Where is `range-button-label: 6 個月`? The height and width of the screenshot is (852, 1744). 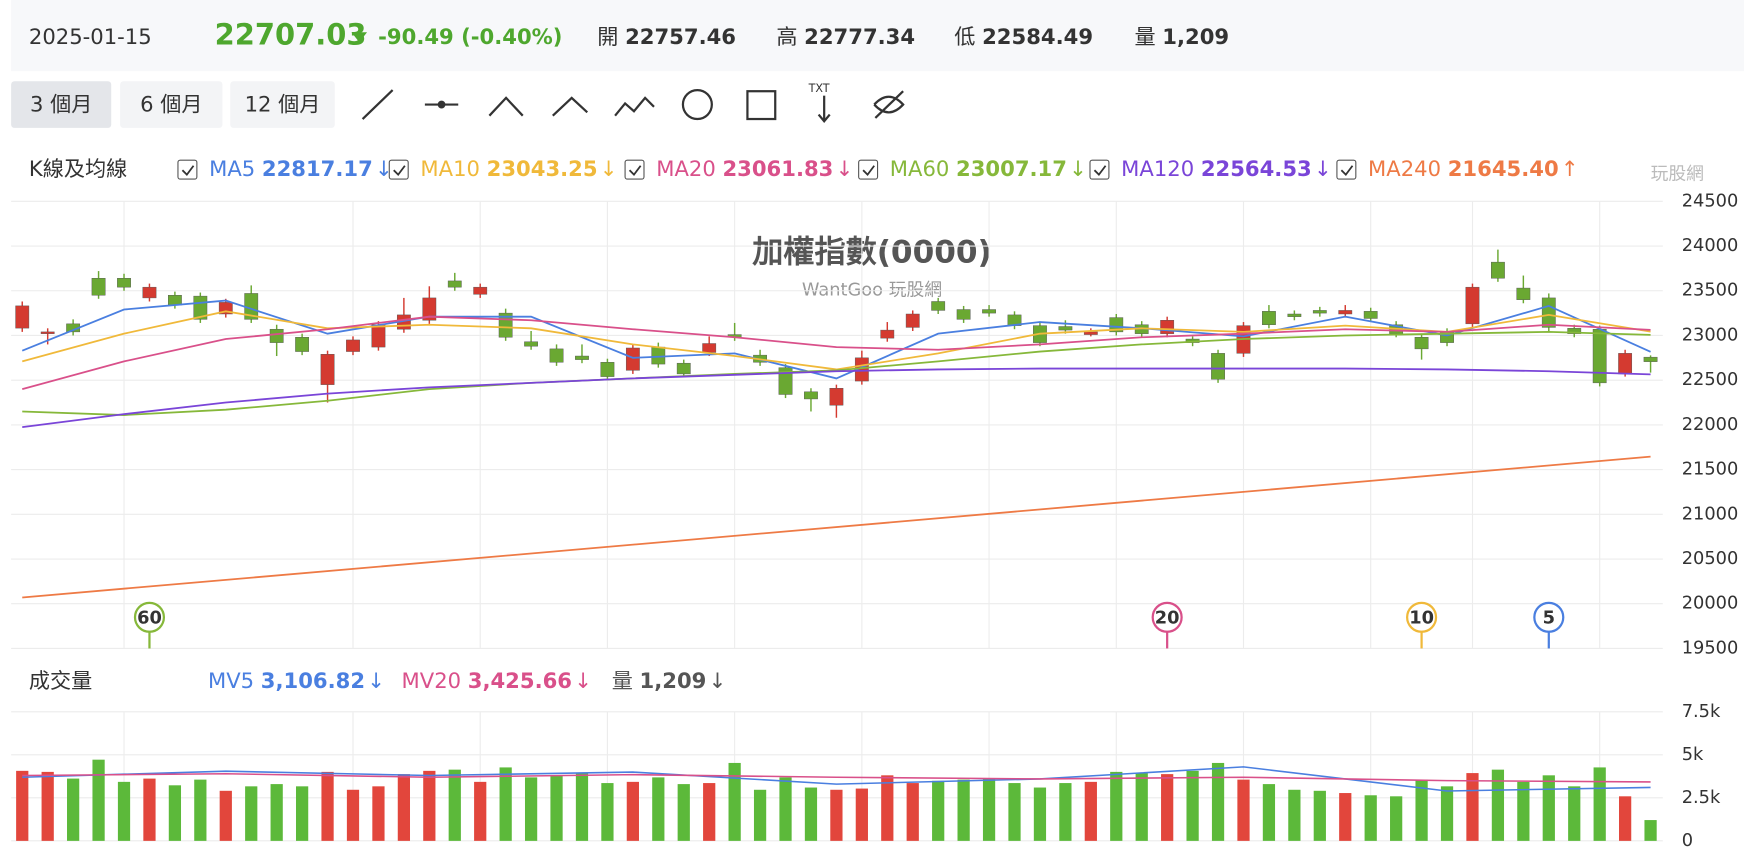
range-button-label: 6 個月 is located at coordinates (171, 104).